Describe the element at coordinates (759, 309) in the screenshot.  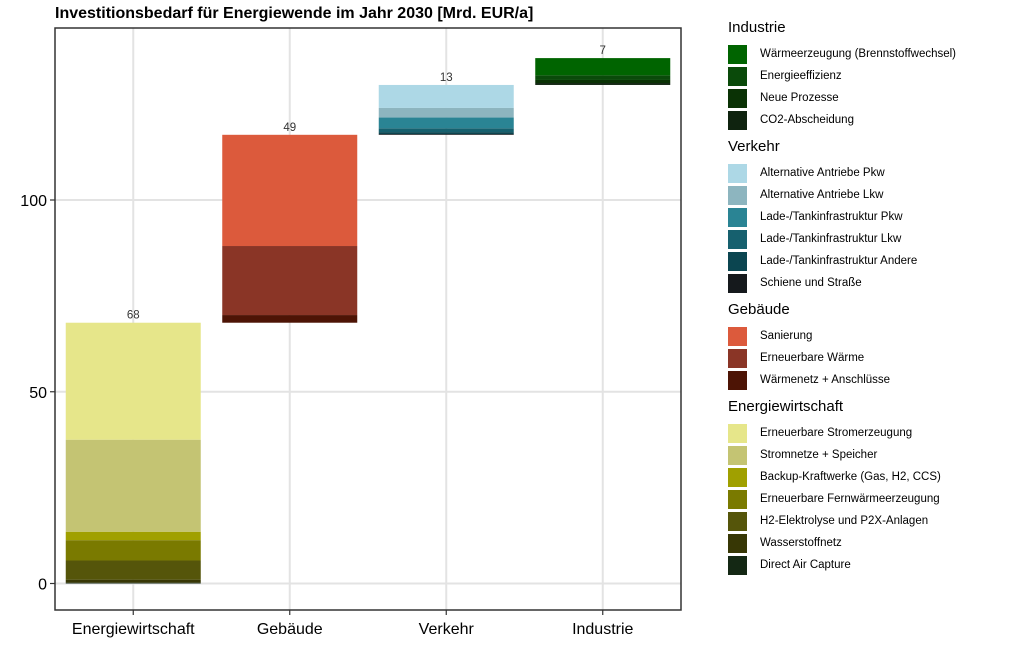
I see `legend-group-title: Gebäude` at that location.